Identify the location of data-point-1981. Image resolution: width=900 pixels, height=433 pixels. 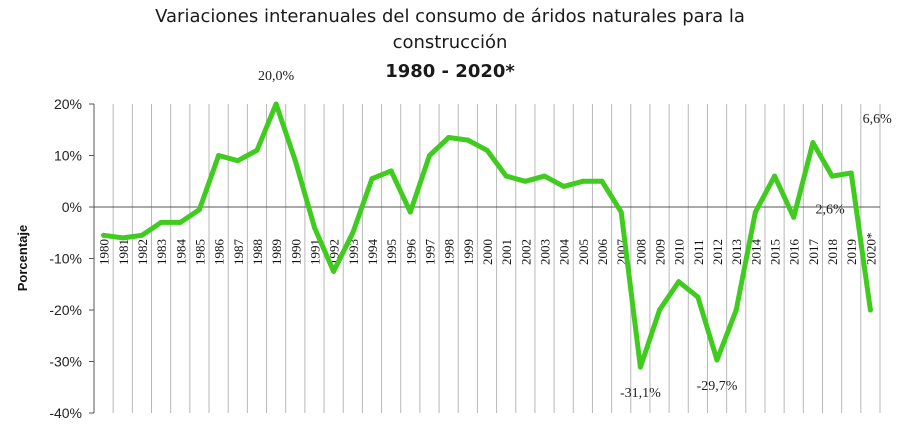
(123, 238).